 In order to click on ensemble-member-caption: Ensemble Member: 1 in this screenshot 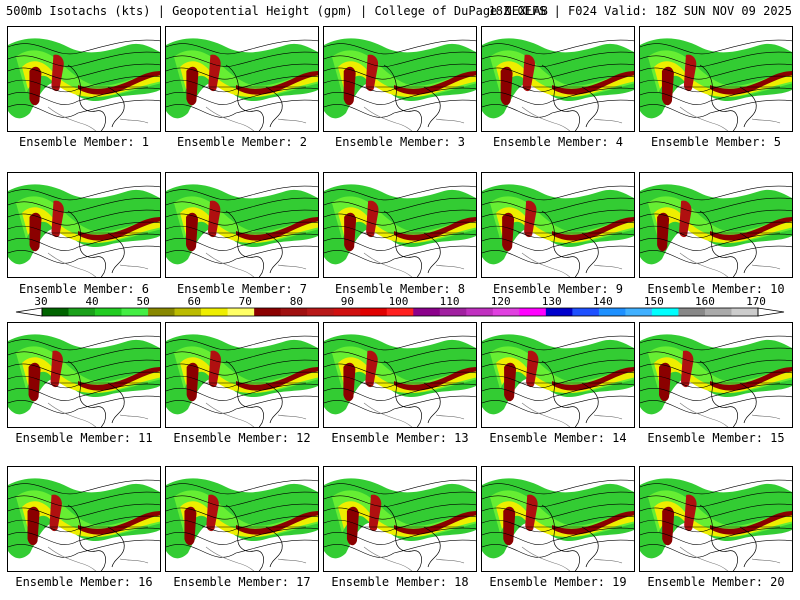, I will do `click(84, 142)`.